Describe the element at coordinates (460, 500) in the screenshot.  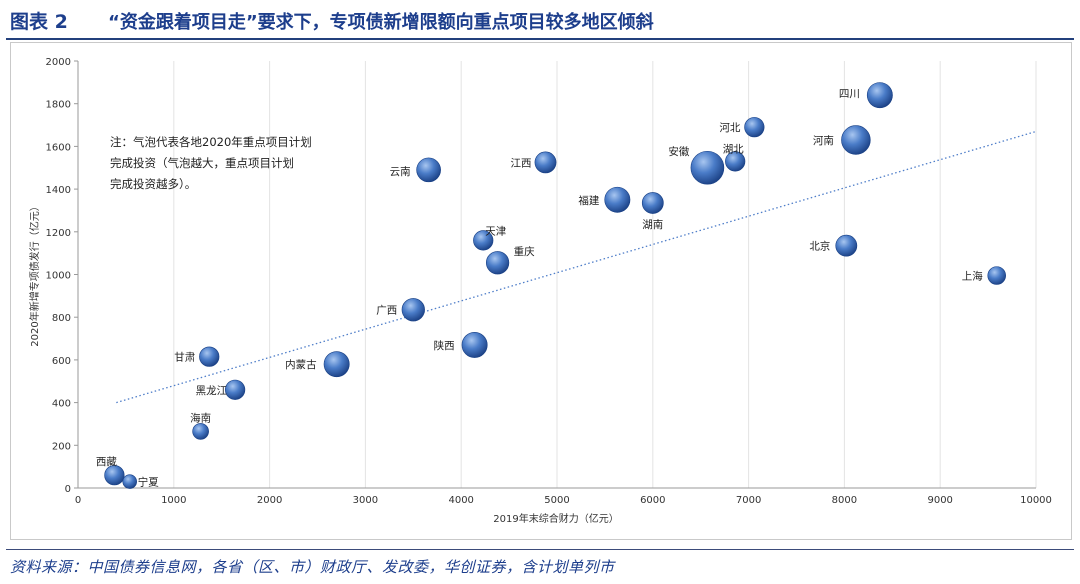
I see `x-tick-label: 4000` at that location.